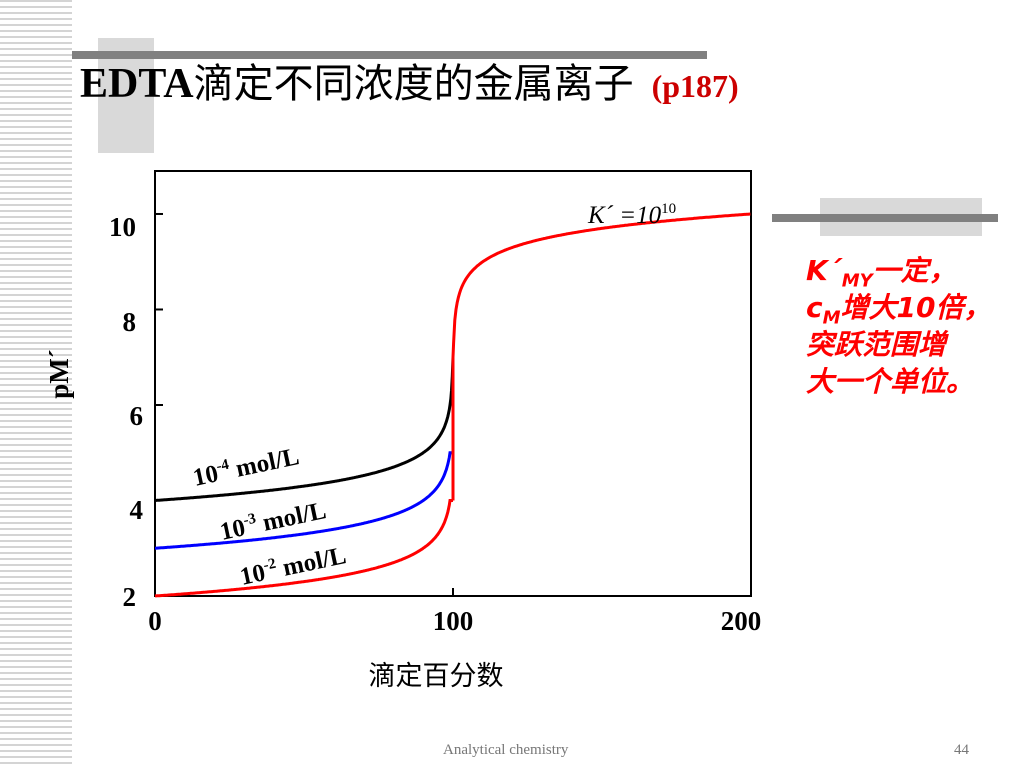 Image resolution: width=1024 pixels, height=768 pixels. Describe the element at coordinates (137, 84) in the screenshot. I see `title-latin: EDTA` at that location.